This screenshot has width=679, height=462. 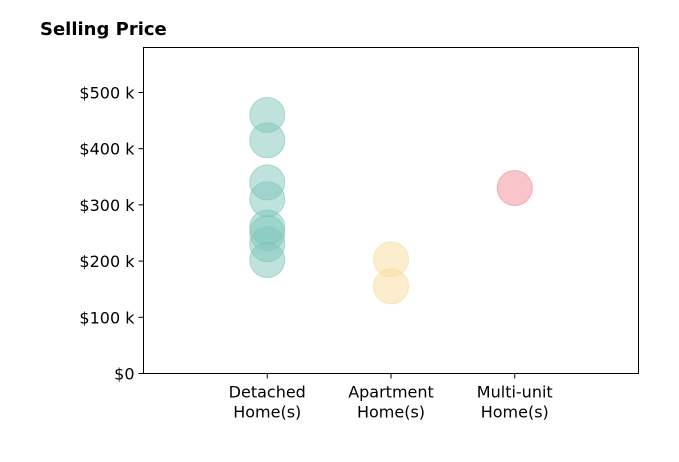 What do you see at coordinates (267, 402) in the screenshot?
I see `x-tick-label: Detached Home(s)` at bounding box center [267, 402].